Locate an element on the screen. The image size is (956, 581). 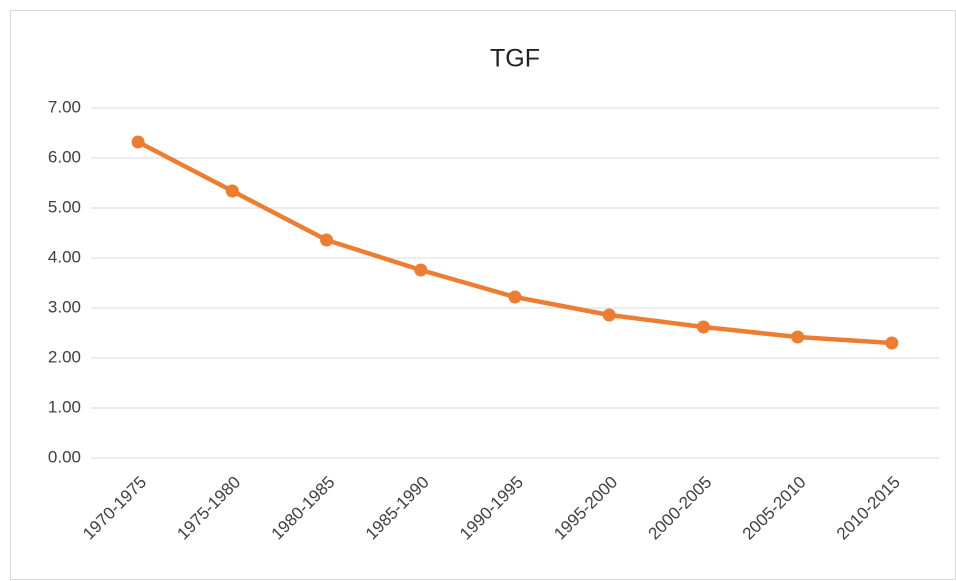
y-tick-label: 3.00 is located at coordinates (64, 306).